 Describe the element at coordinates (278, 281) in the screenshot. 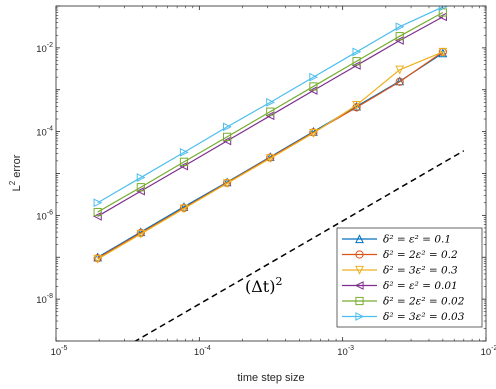

I see `reference-annotation-sup: 2` at that location.